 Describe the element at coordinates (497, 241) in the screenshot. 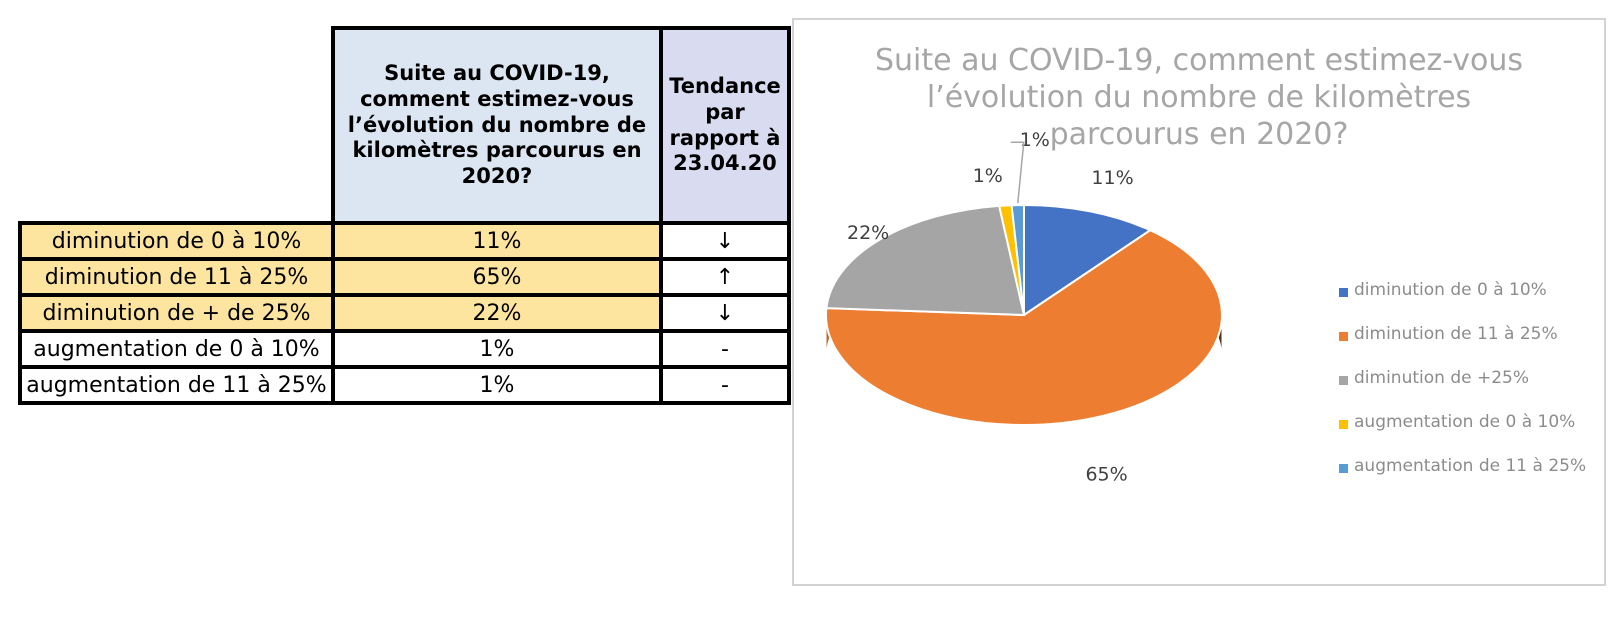

I see `row-percentage: 11%` at that location.